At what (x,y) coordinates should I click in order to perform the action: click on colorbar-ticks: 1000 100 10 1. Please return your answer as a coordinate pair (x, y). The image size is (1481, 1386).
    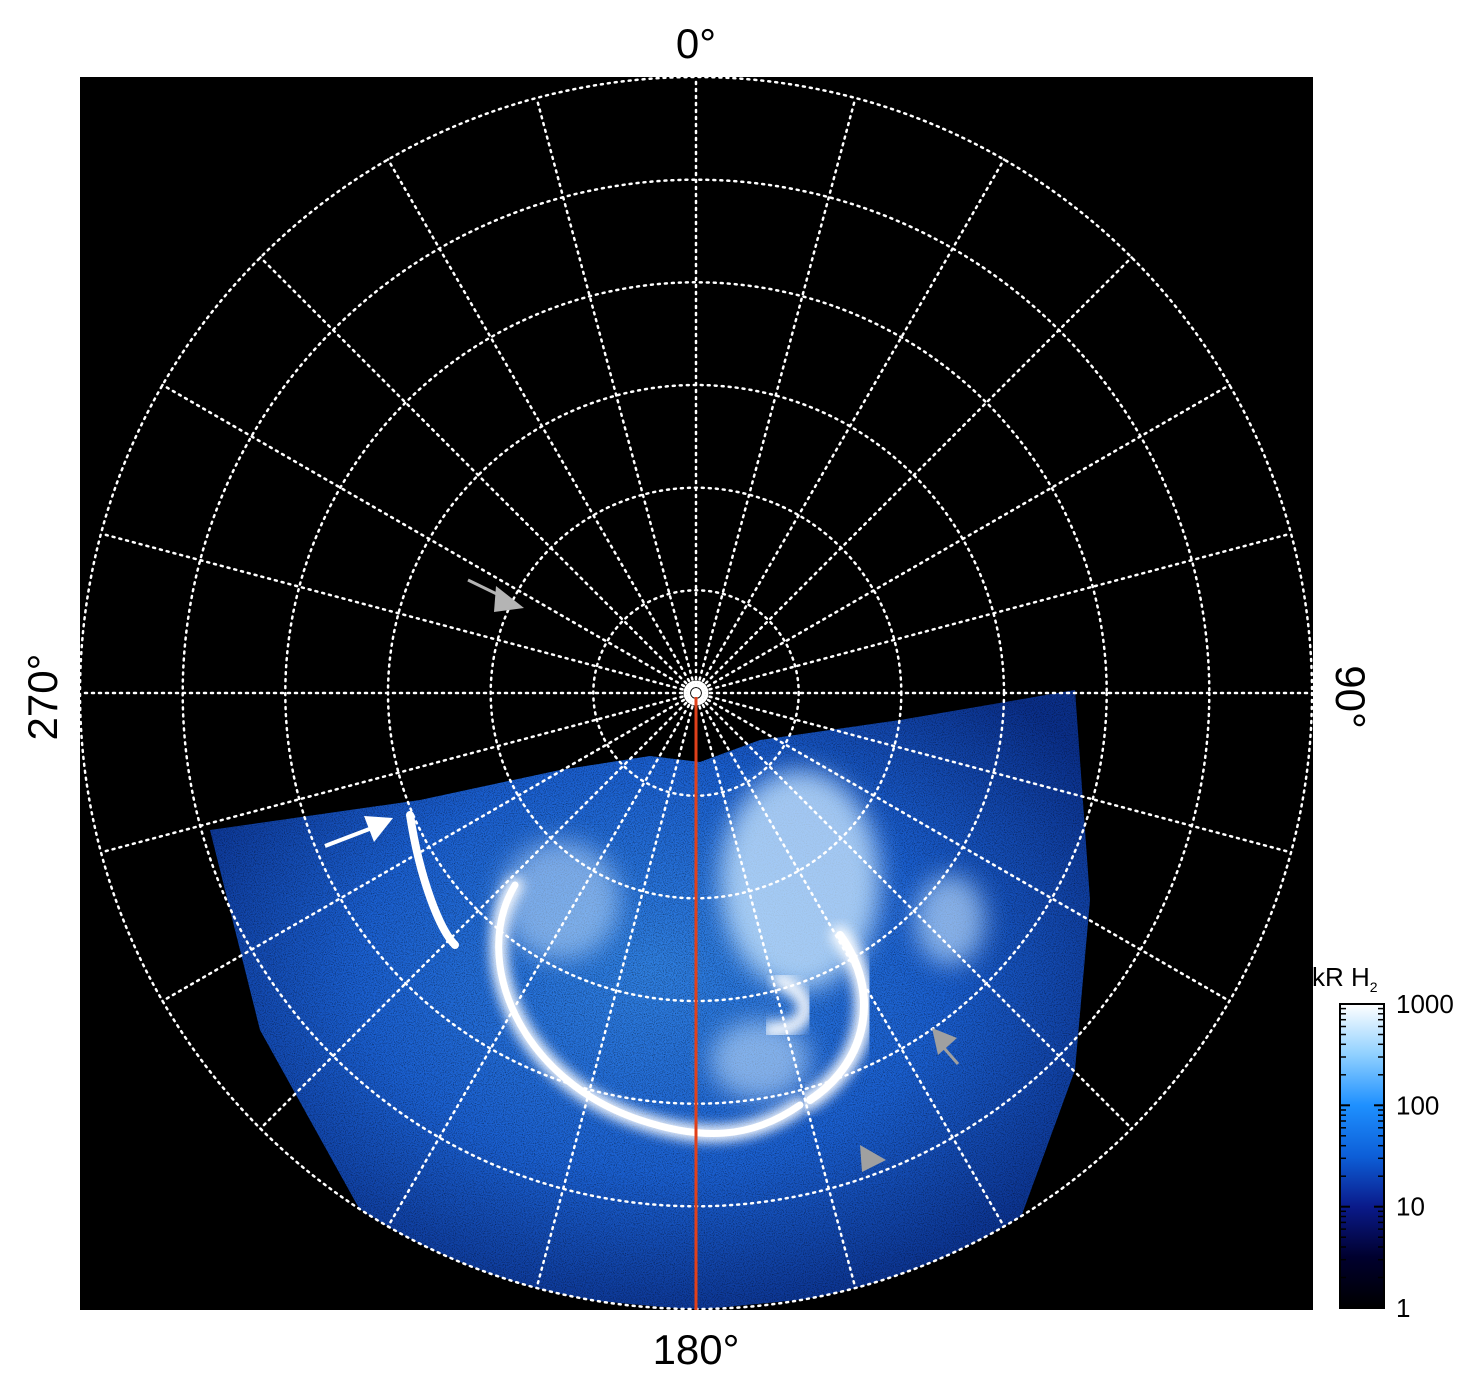
    Looking at the image, I should click on (1397, 1156).